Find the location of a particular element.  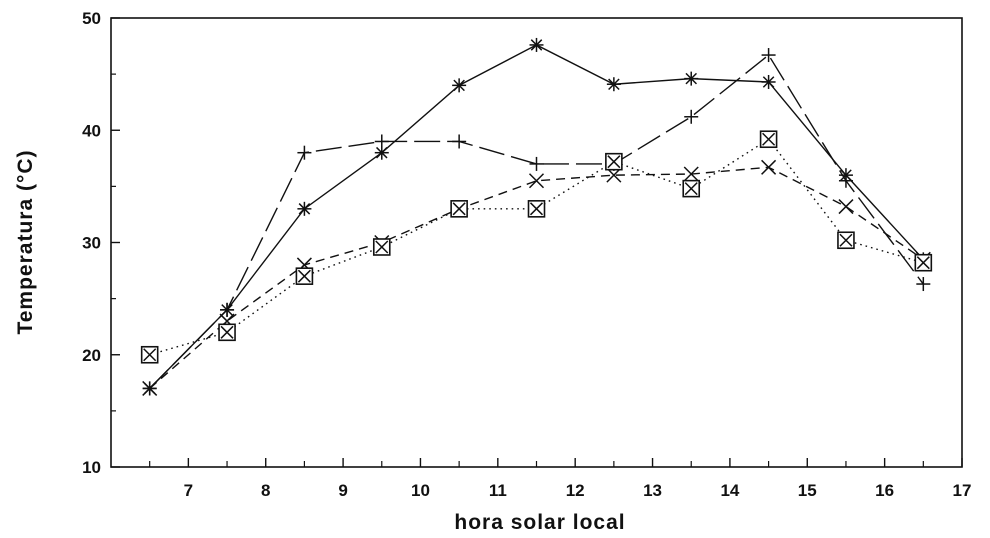

x-tick-label: 16 is located at coordinates (884, 490).